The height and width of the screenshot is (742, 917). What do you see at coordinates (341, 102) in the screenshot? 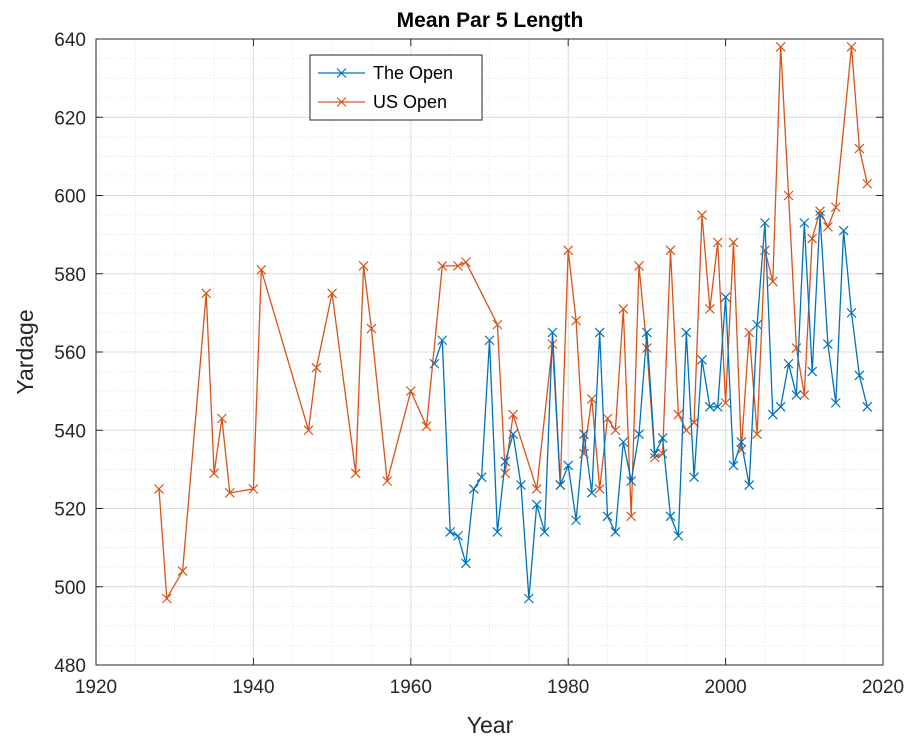
I see `legend-marker` at bounding box center [341, 102].